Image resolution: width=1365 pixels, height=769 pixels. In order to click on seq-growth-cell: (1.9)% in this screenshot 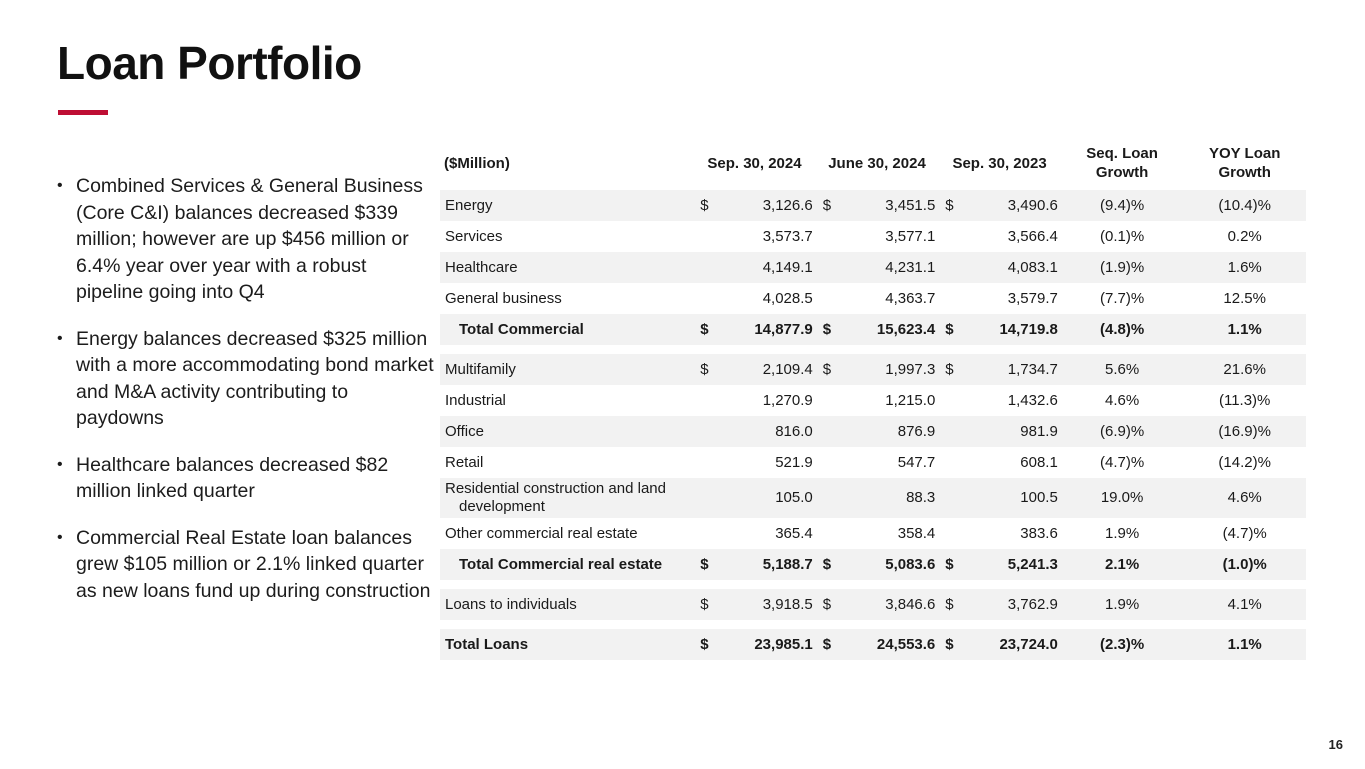, I will do `click(1122, 267)`.